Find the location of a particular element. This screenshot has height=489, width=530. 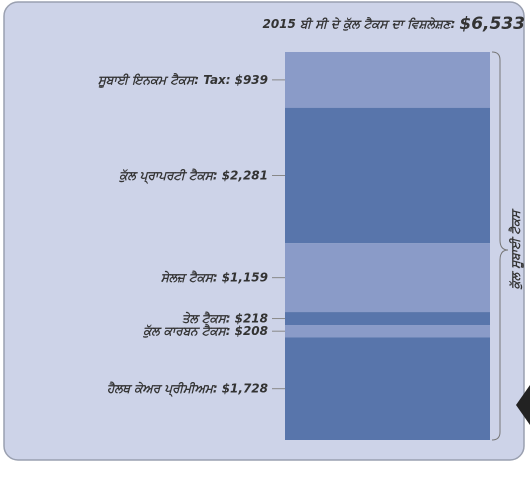

category-label: ਹੈਲਥ ਕੇਅਰ ਪ੍ਰੀਮੀਅਮ: is located at coordinates (162, 388).